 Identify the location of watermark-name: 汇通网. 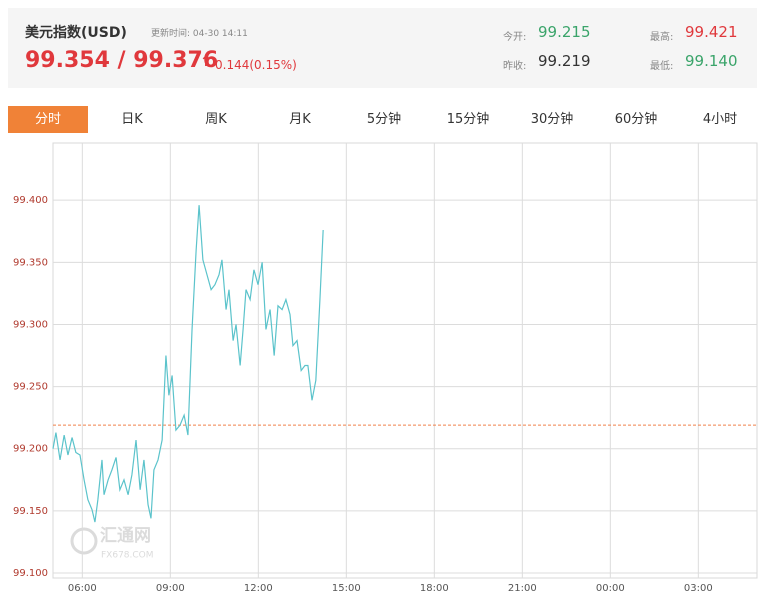
(125, 536).